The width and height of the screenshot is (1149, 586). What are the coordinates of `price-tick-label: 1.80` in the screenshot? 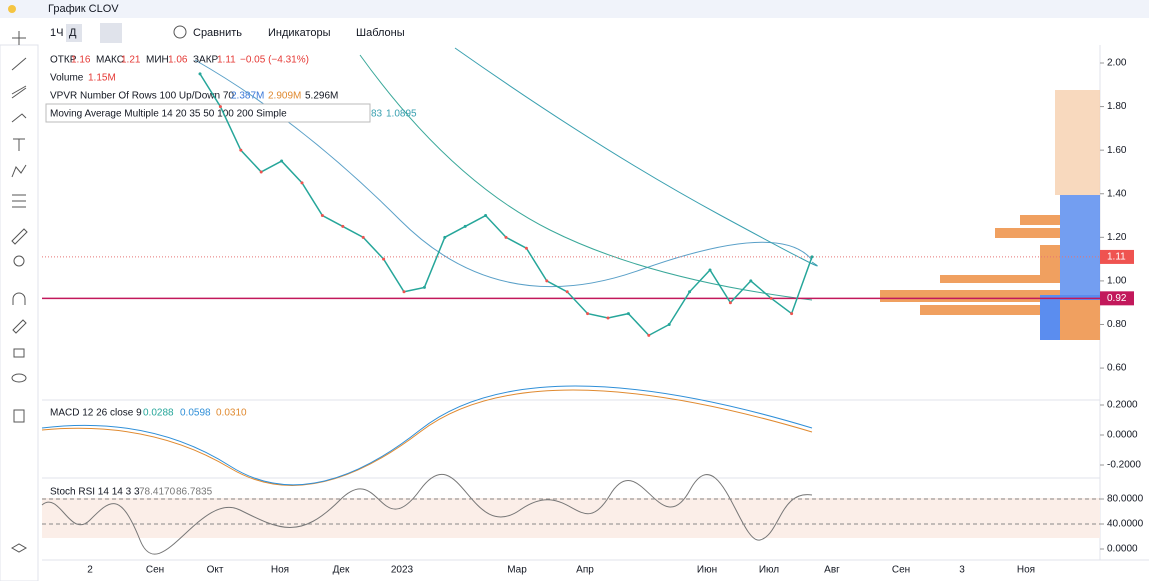 It's located at (1117, 106).